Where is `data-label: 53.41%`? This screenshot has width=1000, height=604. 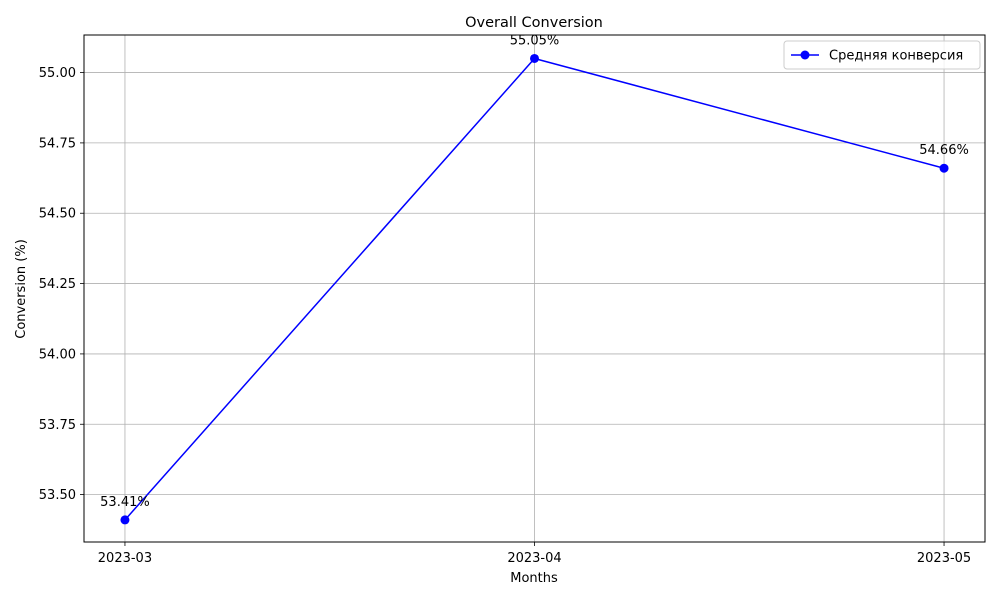 data-label: 53.41% is located at coordinates (125, 502).